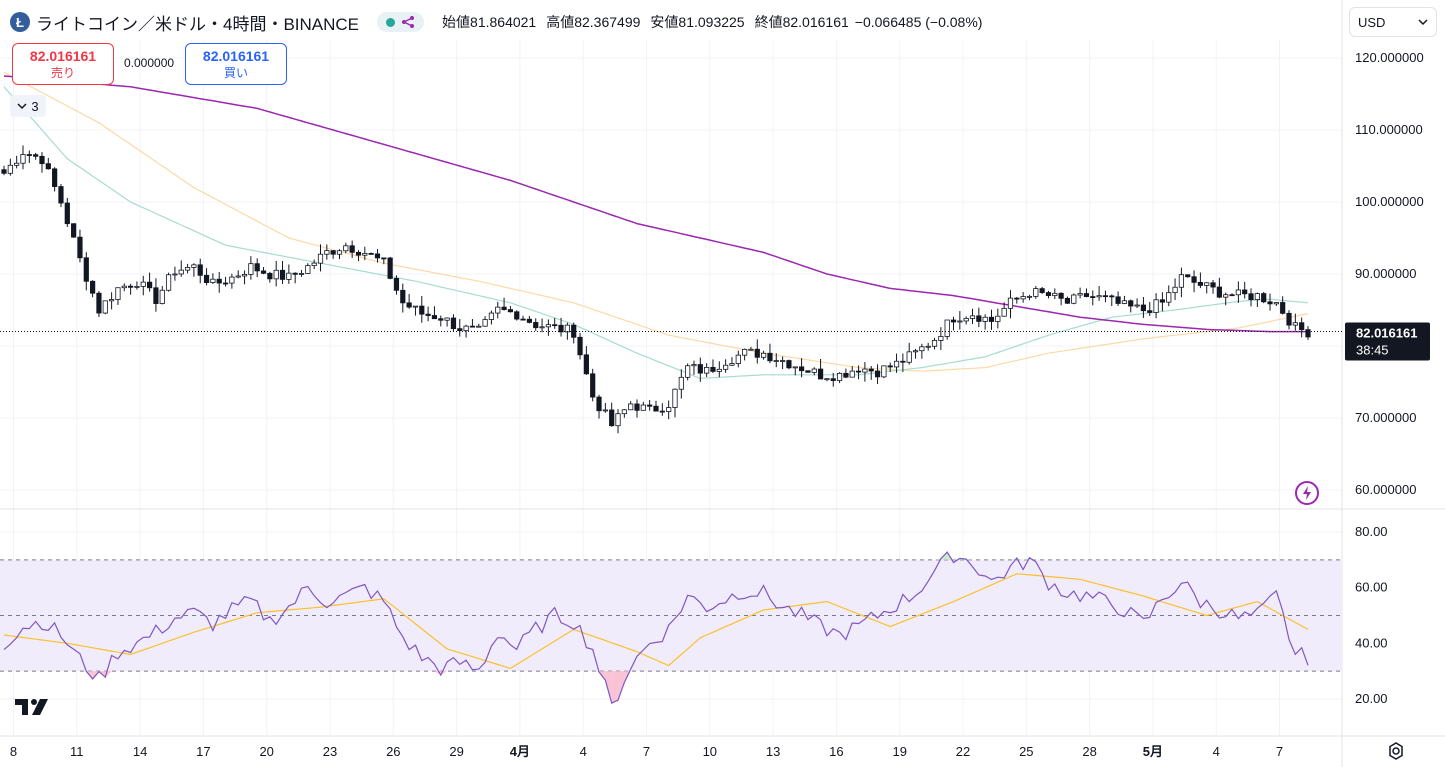  I want to click on price-change: −0.066485 (−0.08%), so click(918, 22).